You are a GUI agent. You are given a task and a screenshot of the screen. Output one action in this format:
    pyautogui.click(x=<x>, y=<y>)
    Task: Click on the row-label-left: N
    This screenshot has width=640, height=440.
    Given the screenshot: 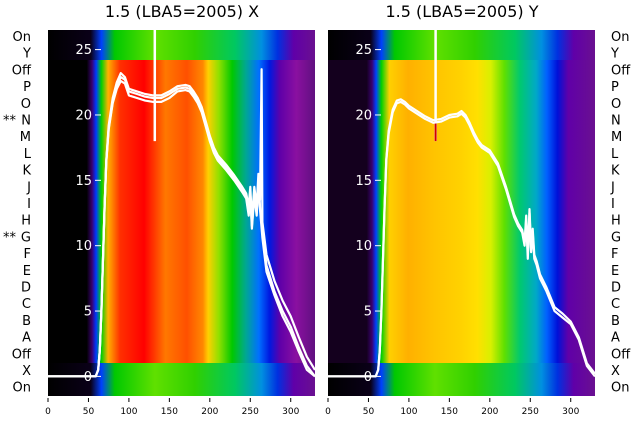 What is the action you would take?
    pyautogui.click(x=26, y=121)
    